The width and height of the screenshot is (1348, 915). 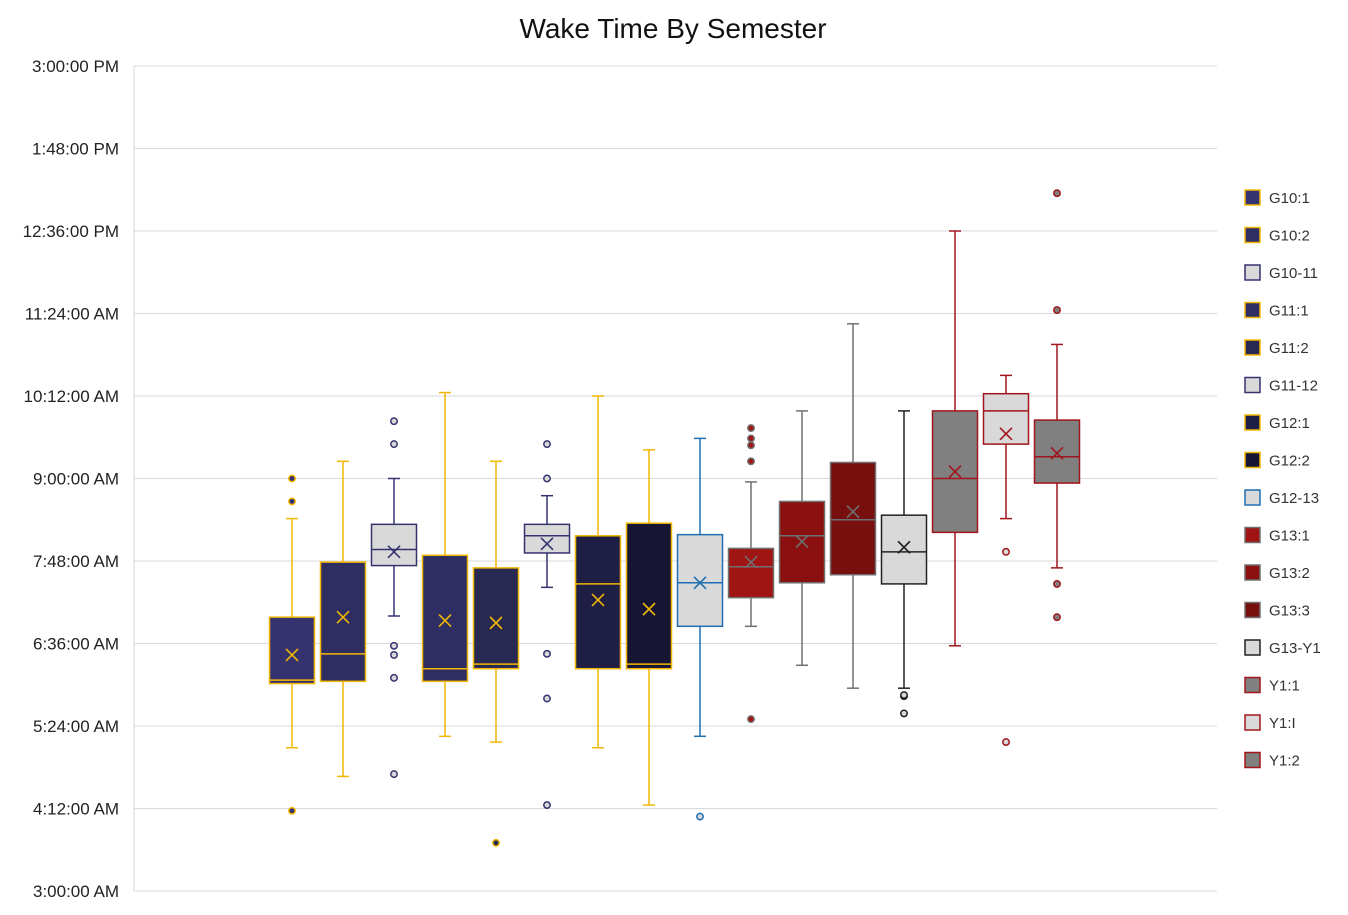 What do you see at coordinates (1289, 348) in the screenshot?
I see `legend-label: G11:2` at bounding box center [1289, 348].